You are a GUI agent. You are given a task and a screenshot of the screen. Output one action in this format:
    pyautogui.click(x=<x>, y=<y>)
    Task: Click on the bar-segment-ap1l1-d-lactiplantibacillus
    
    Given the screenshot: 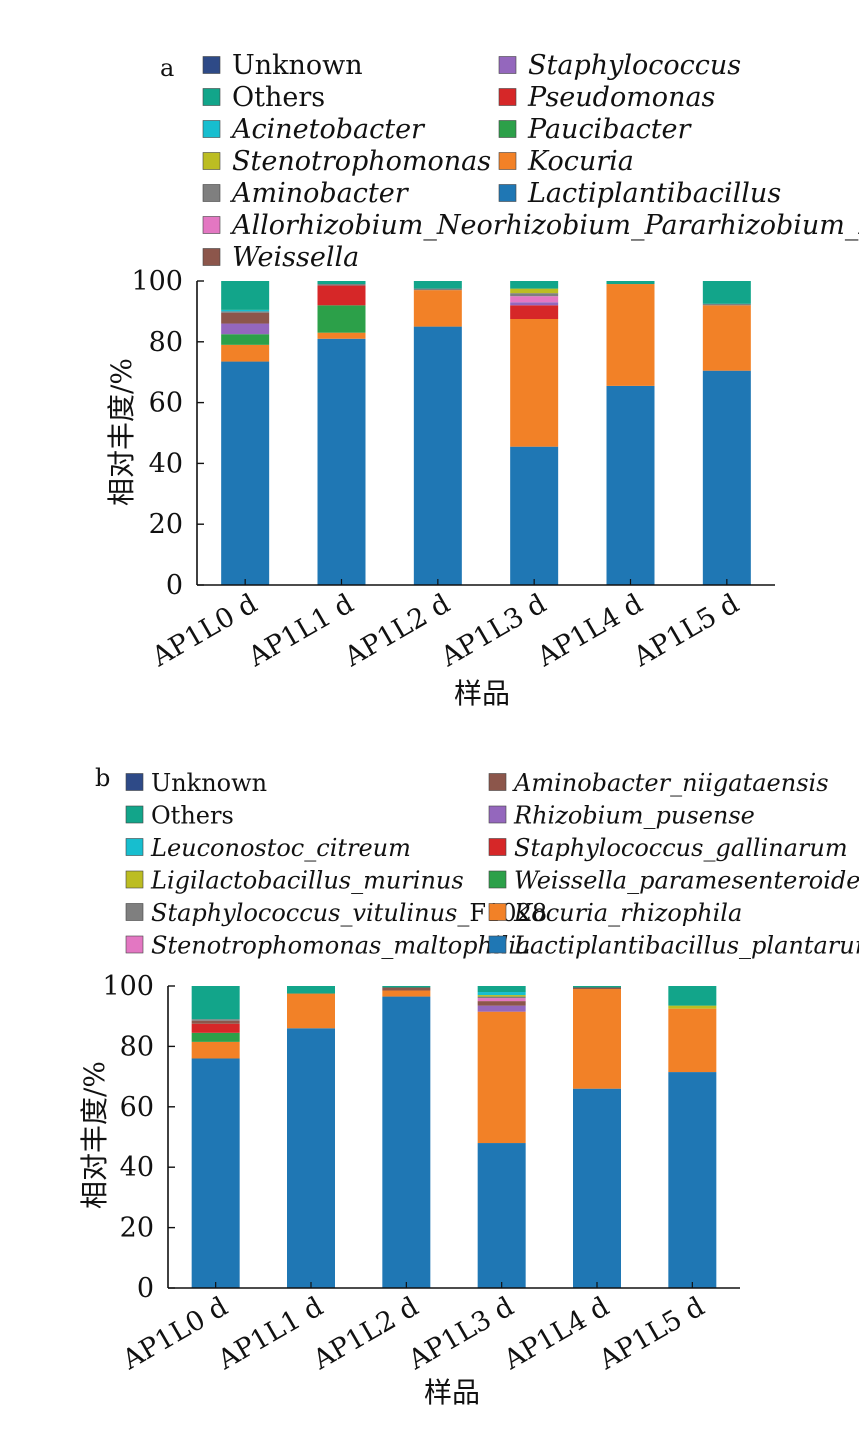 What is the action you would take?
    pyautogui.click(x=341, y=461)
    